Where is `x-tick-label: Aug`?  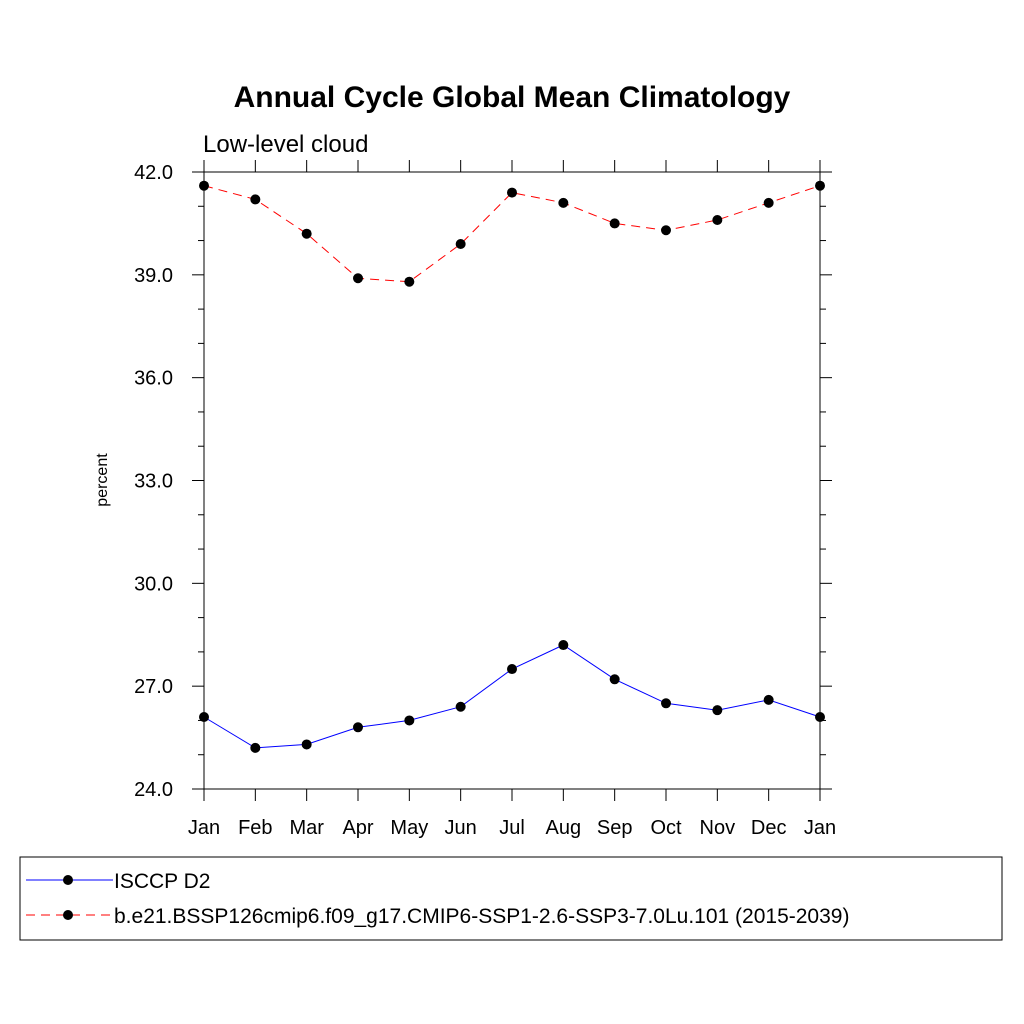
x-tick-label: Aug is located at coordinates (564, 828).